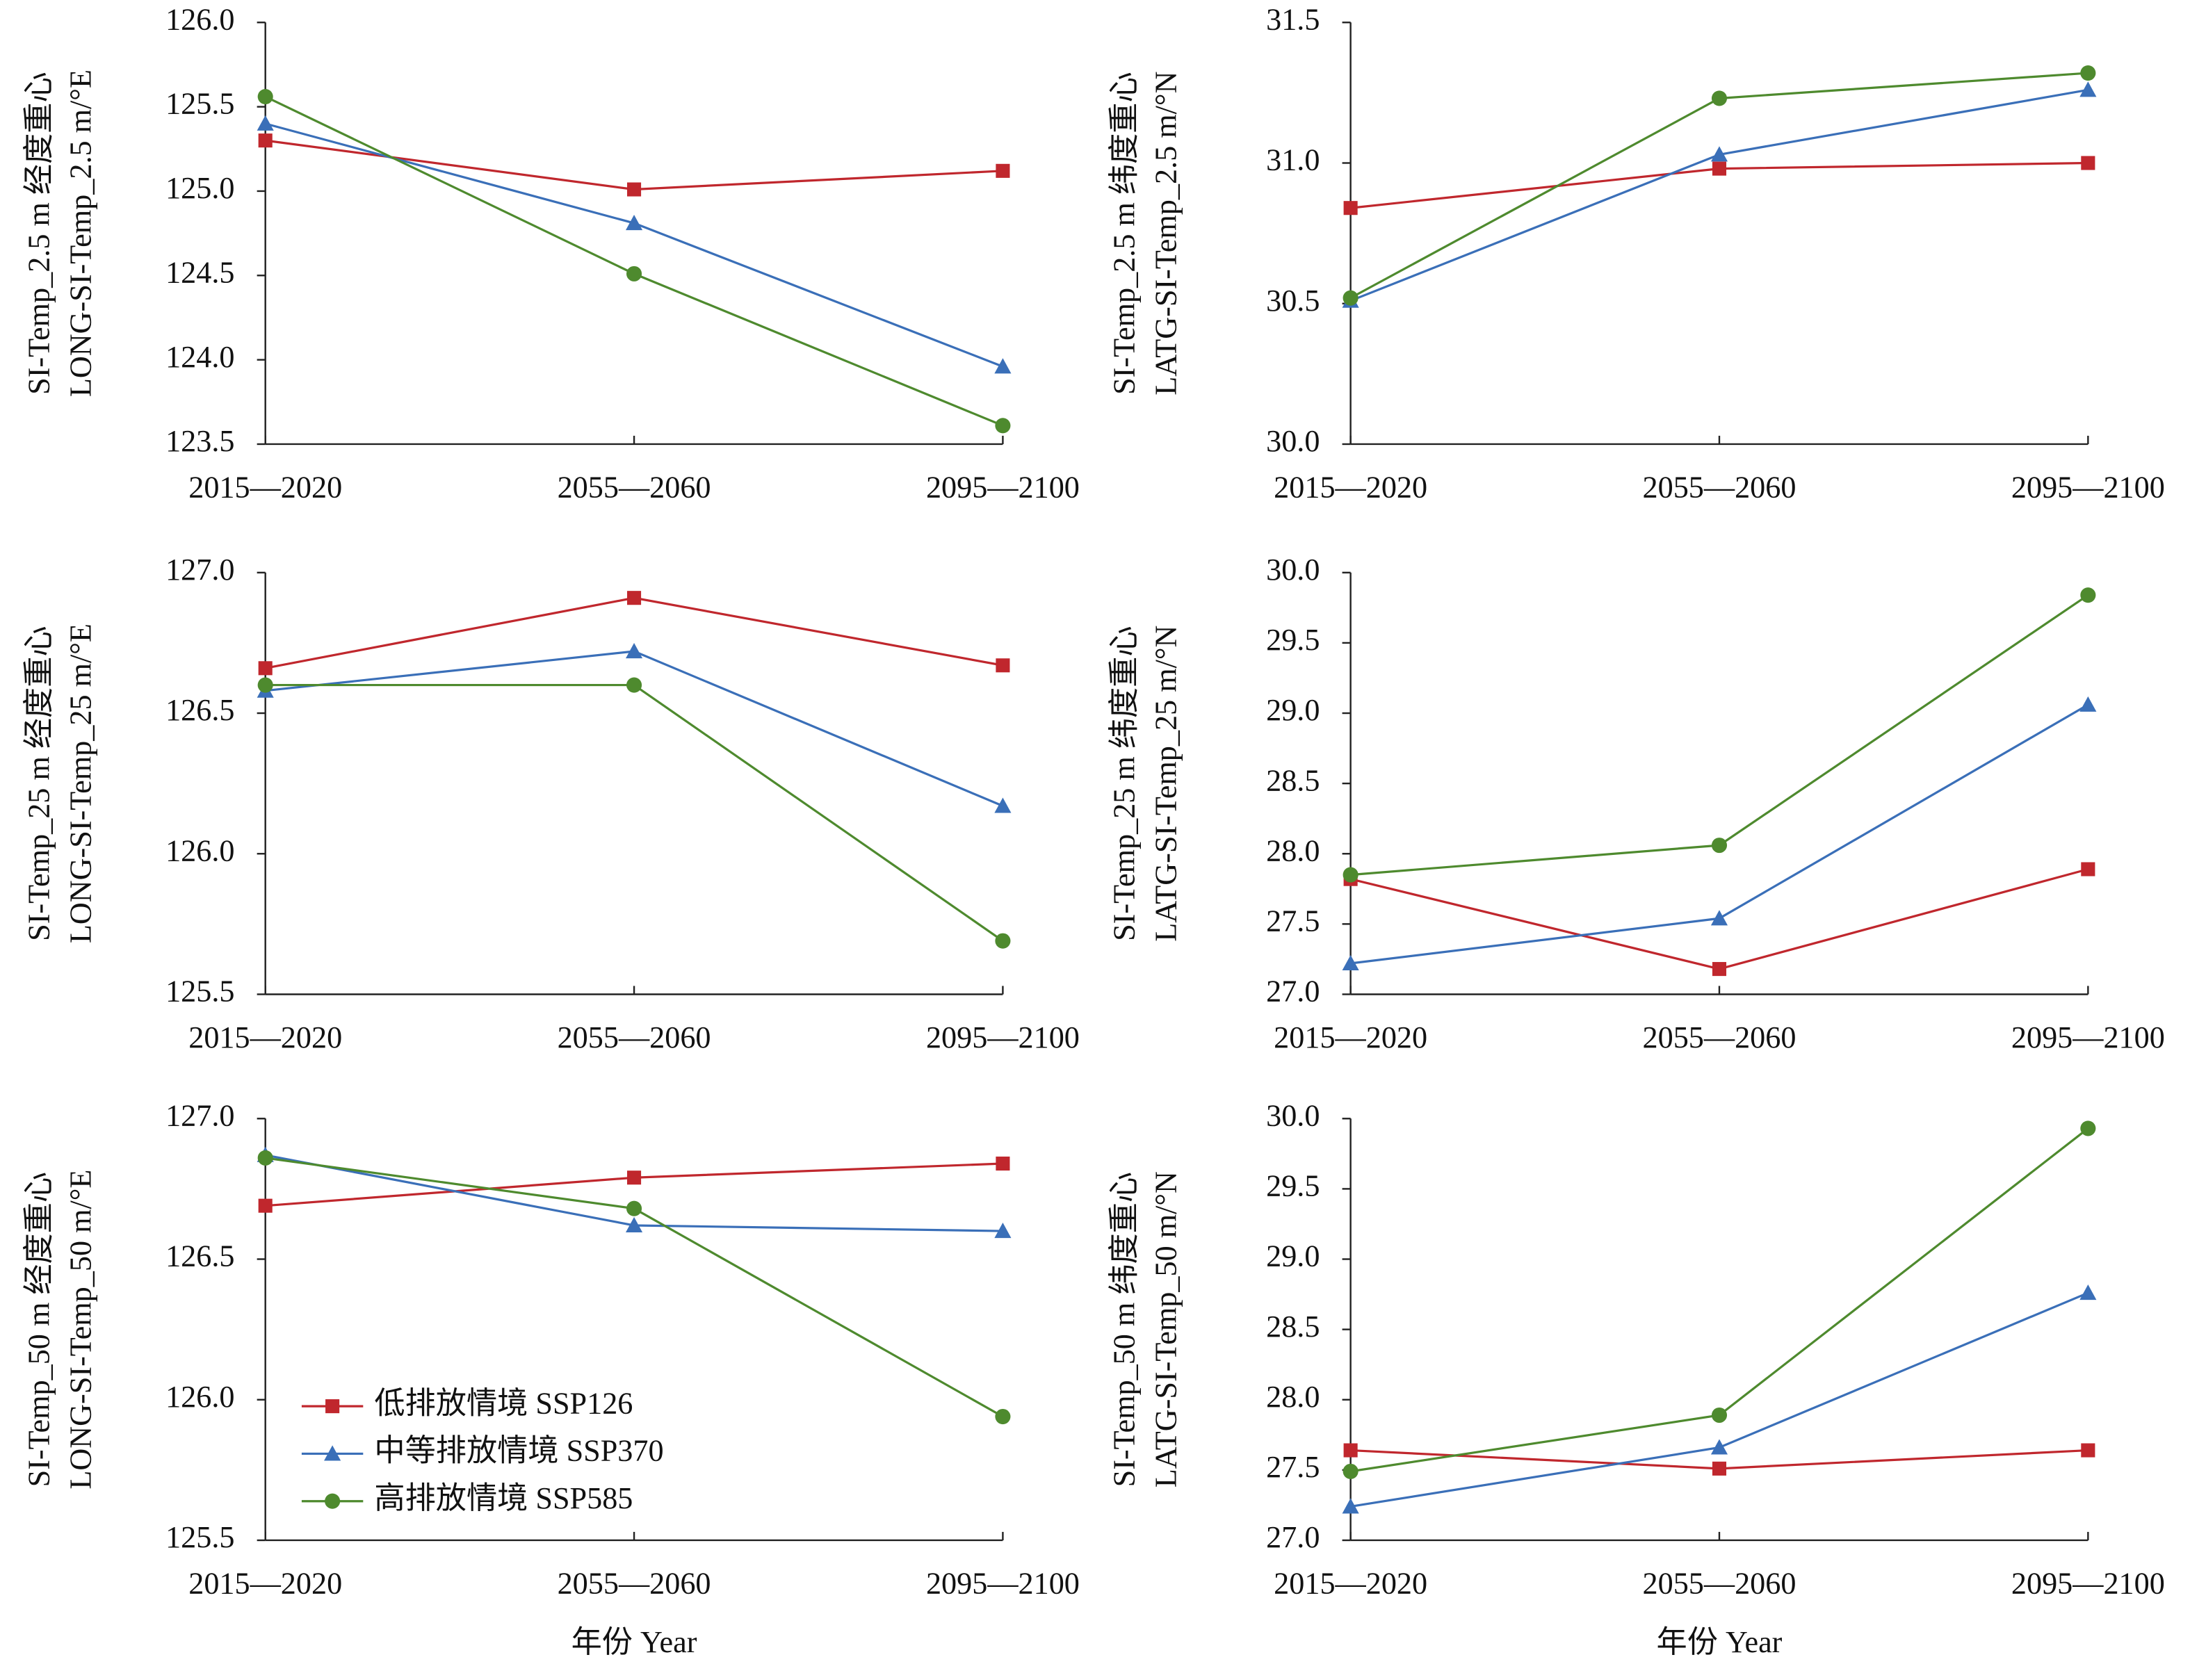 The width and height of the screenshot is (2190, 1680). What do you see at coordinates (1293, 992) in the screenshot?
I see `y-tick-label: 27.0` at bounding box center [1293, 992].